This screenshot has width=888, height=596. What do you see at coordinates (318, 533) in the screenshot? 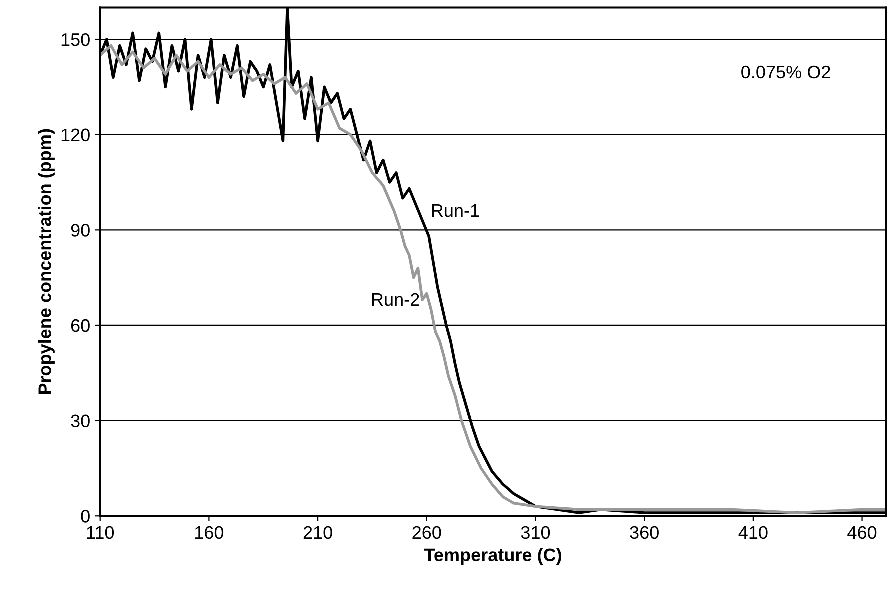
I see `x-tick-label: 210` at bounding box center [318, 533].